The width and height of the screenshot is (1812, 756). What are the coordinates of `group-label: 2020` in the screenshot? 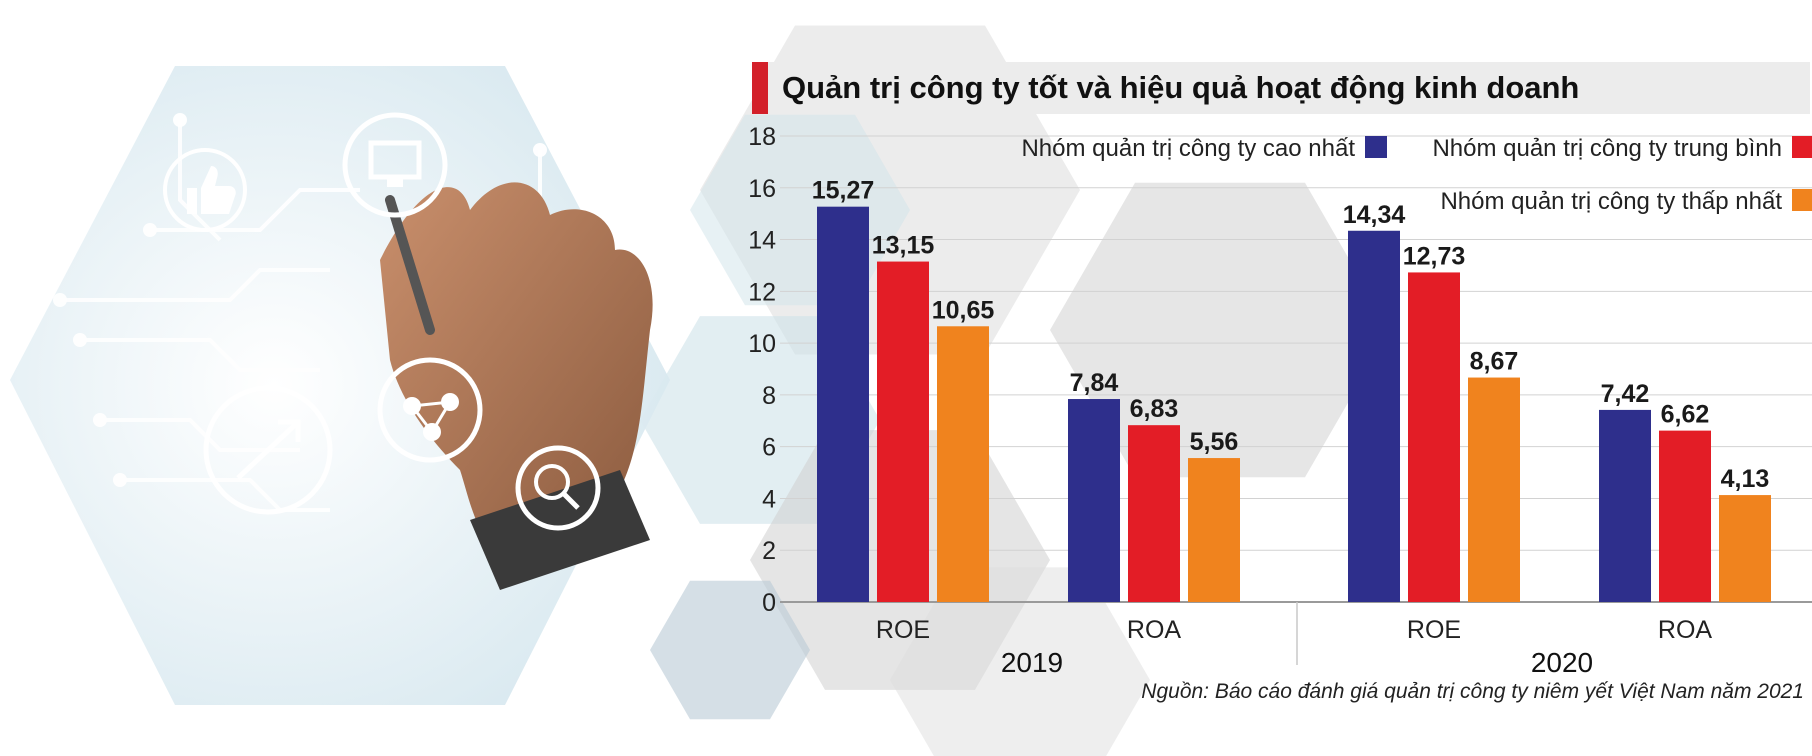 It's located at (1562, 662).